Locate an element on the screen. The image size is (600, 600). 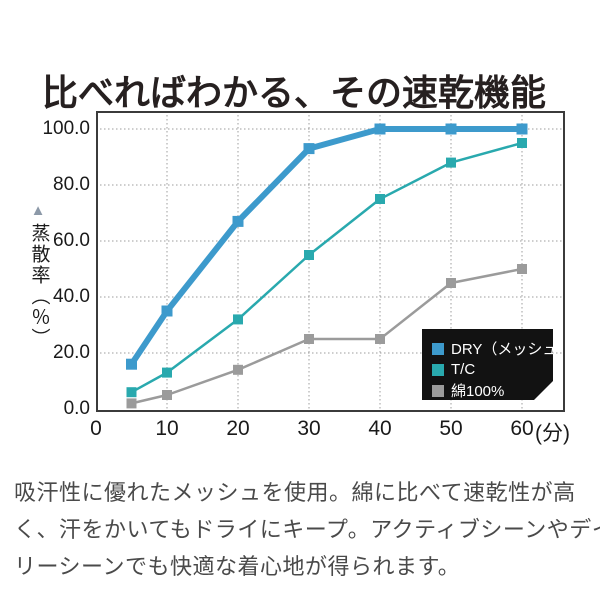
y-axis-title: ▲ 蒸散率（％） is located at coordinates (38, 276).